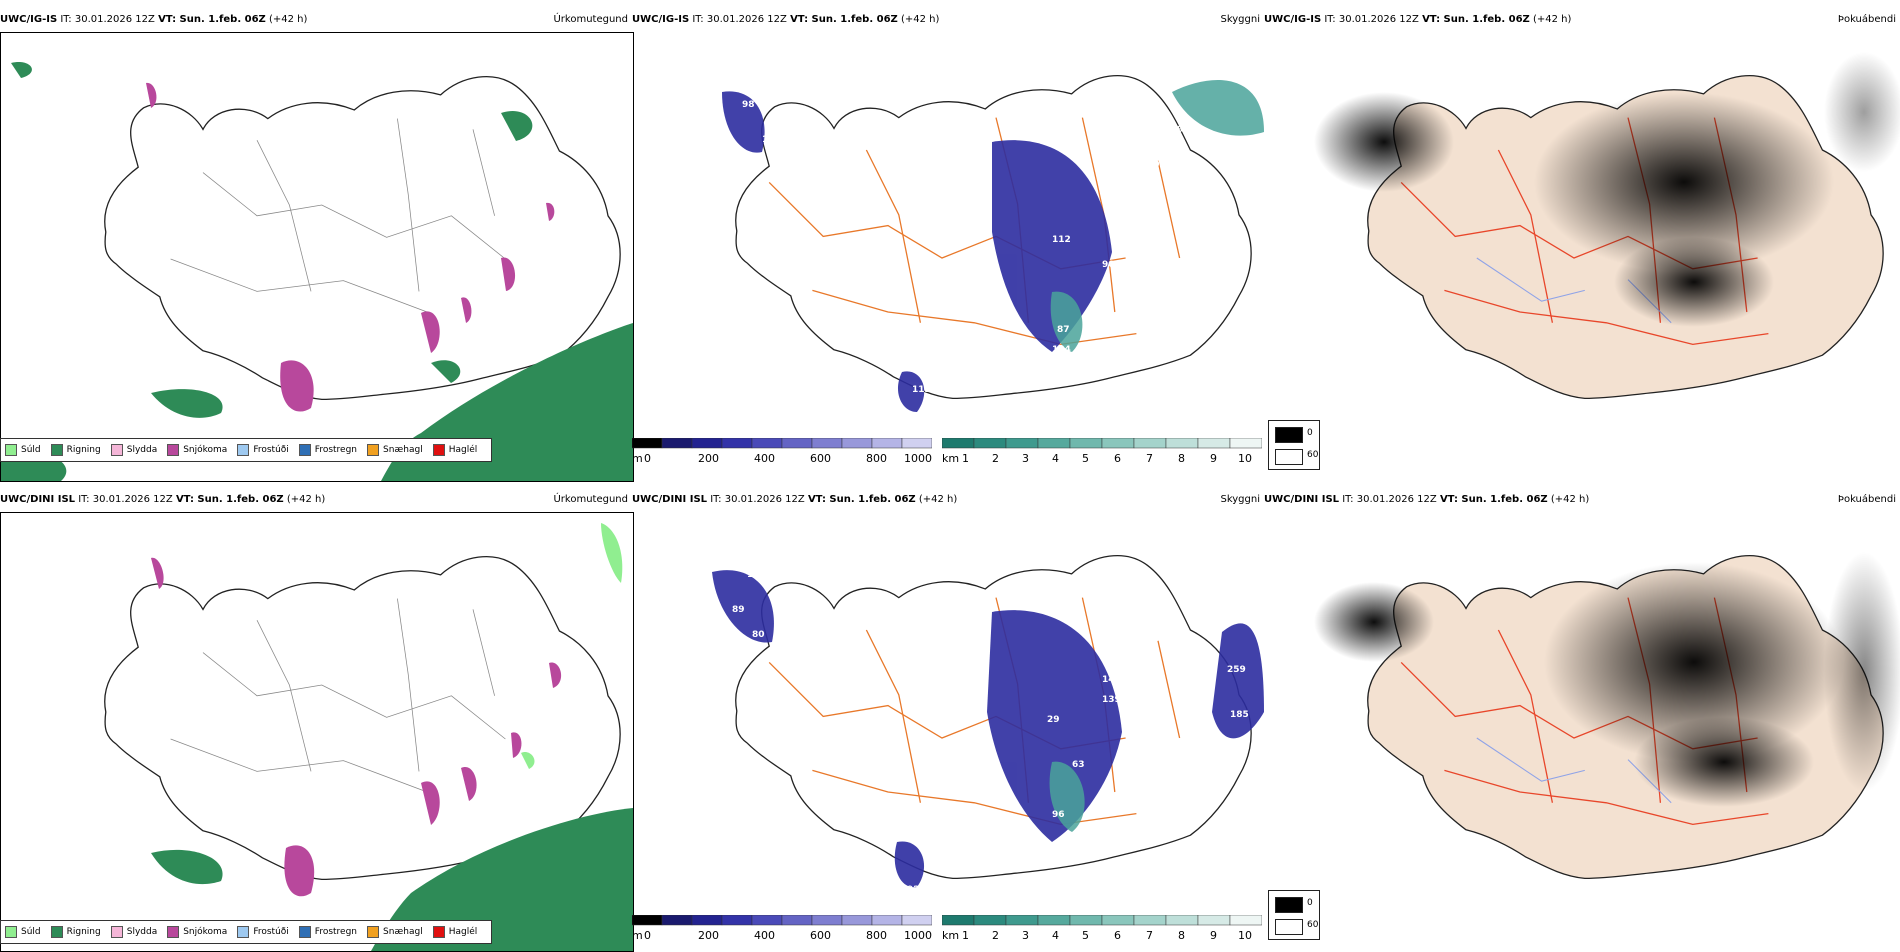  What do you see at coordinates (758, 635) in the screenshot?
I see `visibility-value: 80` at bounding box center [758, 635].